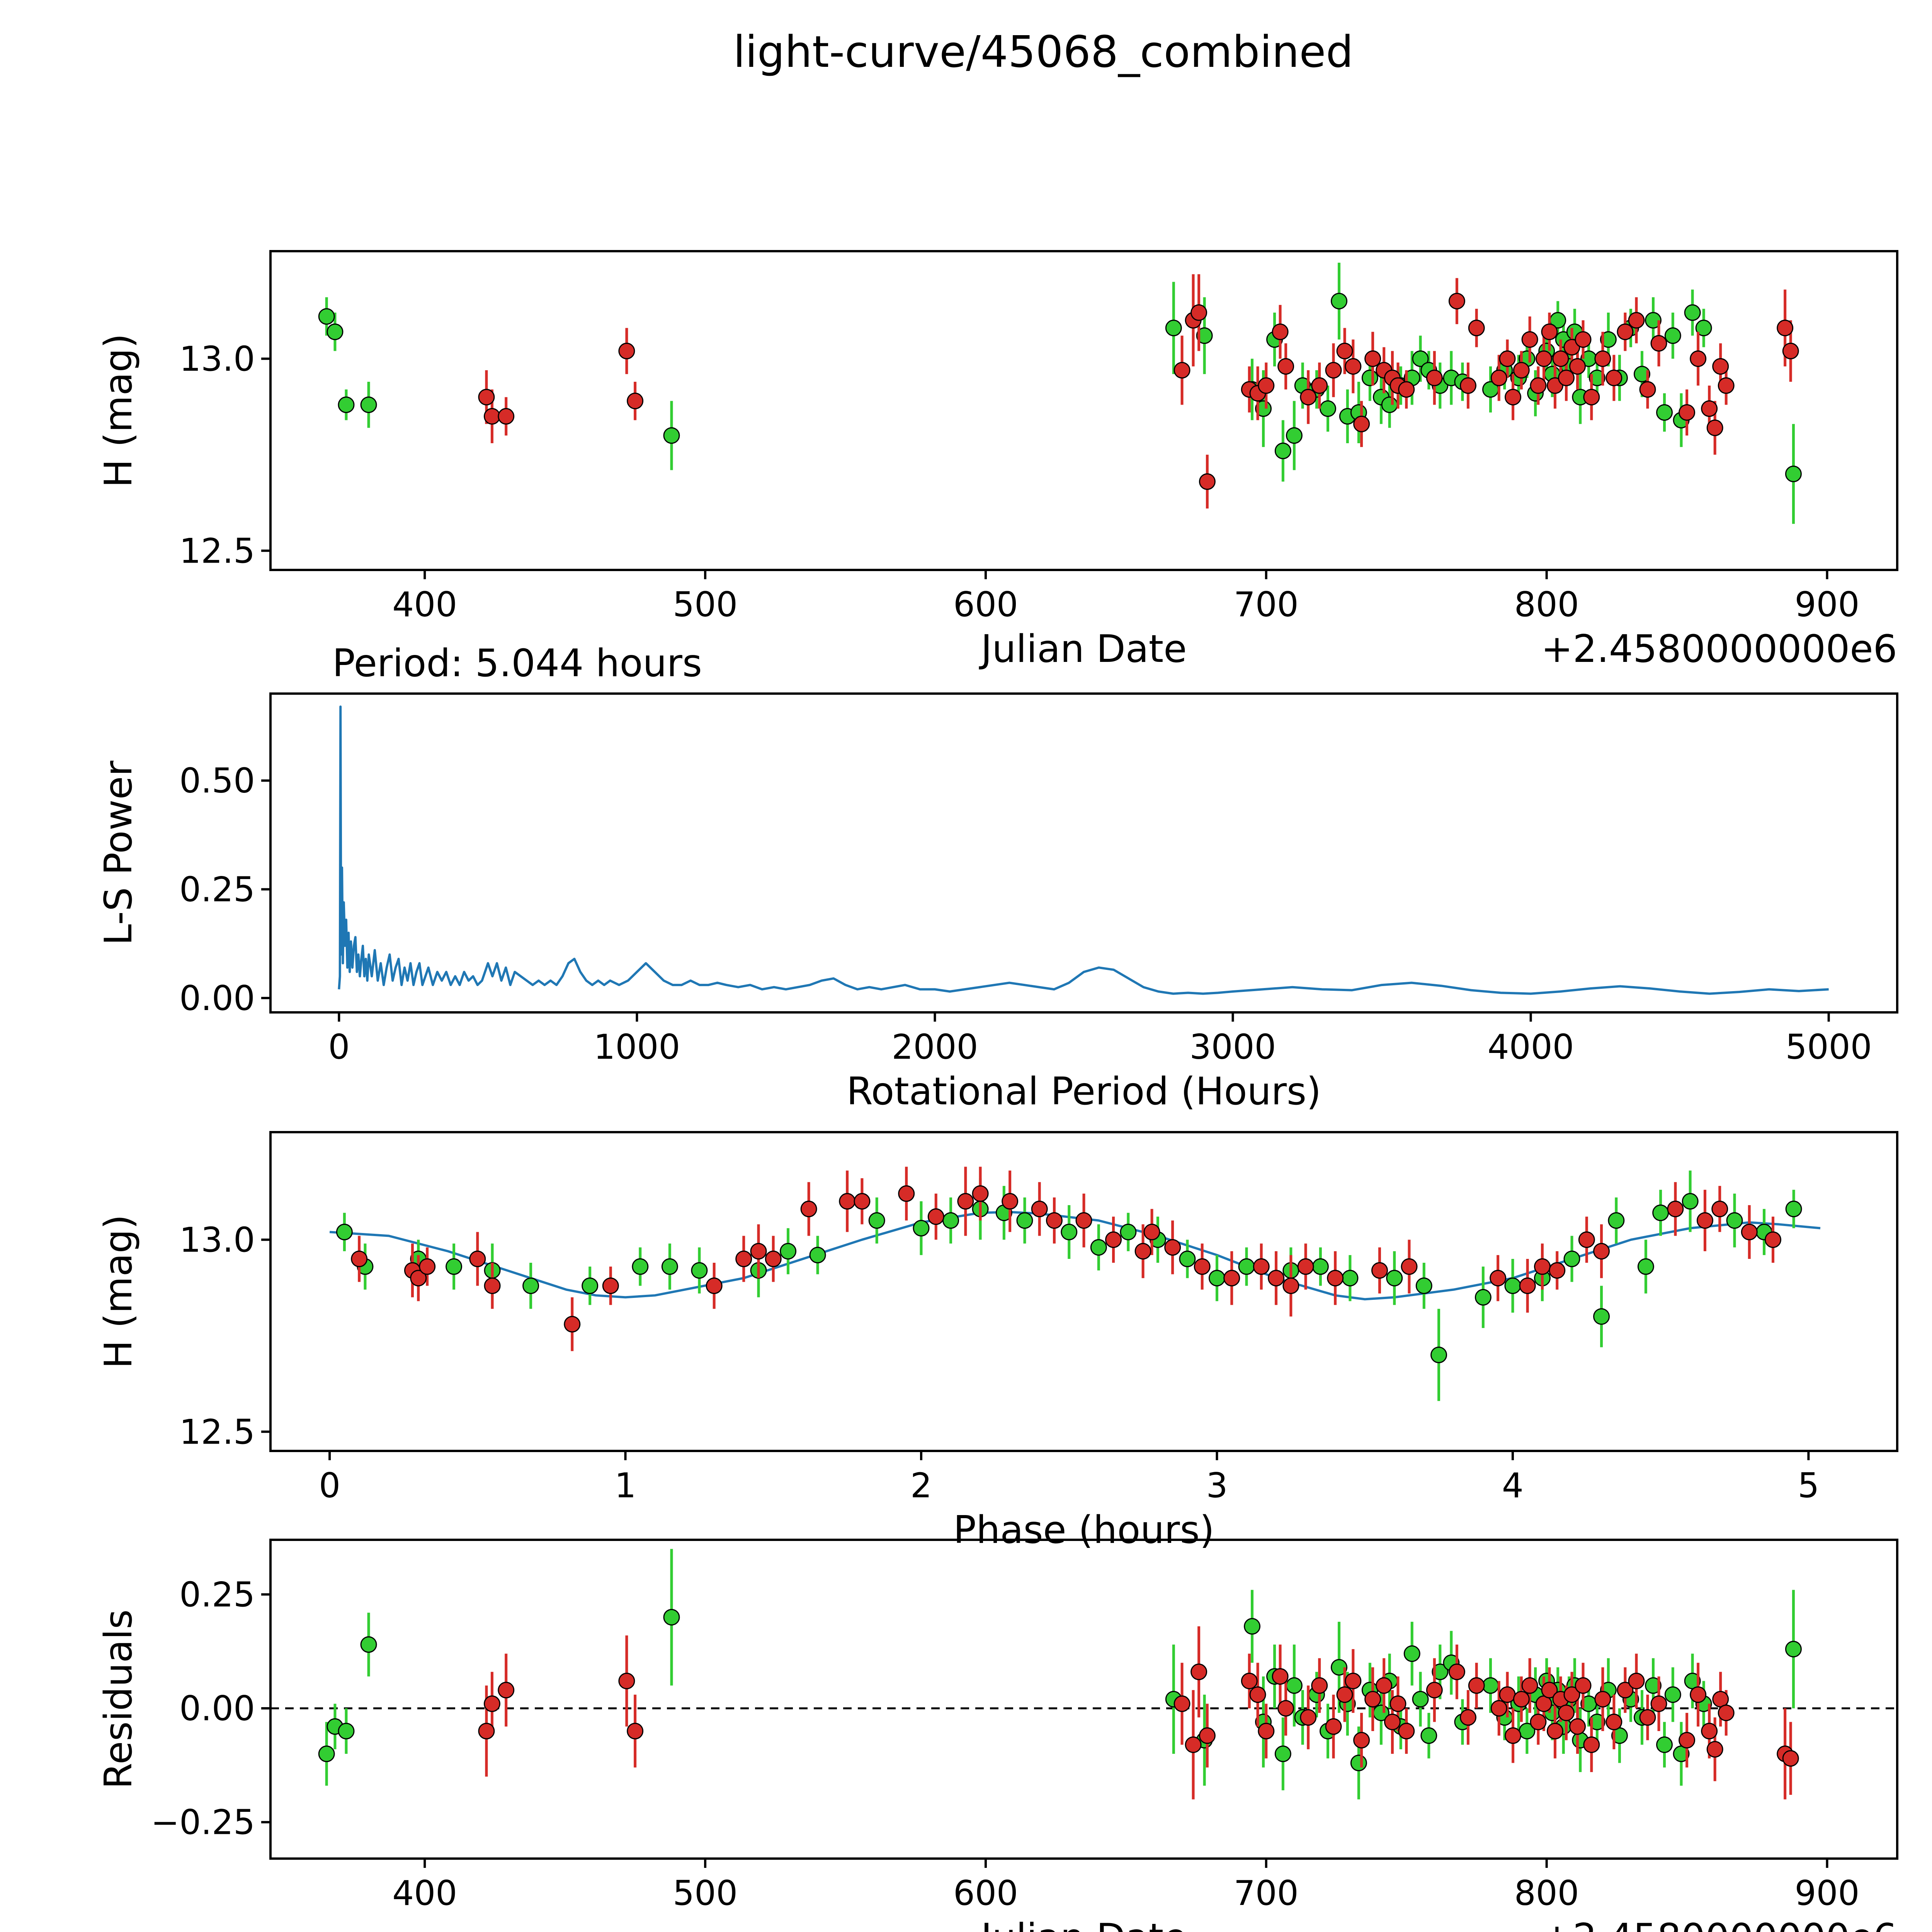 This screenshot has width=1932, height=1932. Describe the element at coordinates (217, 359) in the screenshot. I see `y-tick-label: 13.0` at that location.